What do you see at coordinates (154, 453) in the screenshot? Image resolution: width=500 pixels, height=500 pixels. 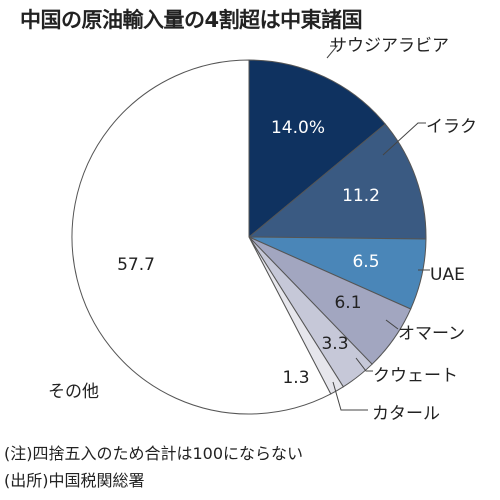 I see `footnote-rounding: (注)四捨五入のため合計は100にならない` at bounding box center [154, 453].